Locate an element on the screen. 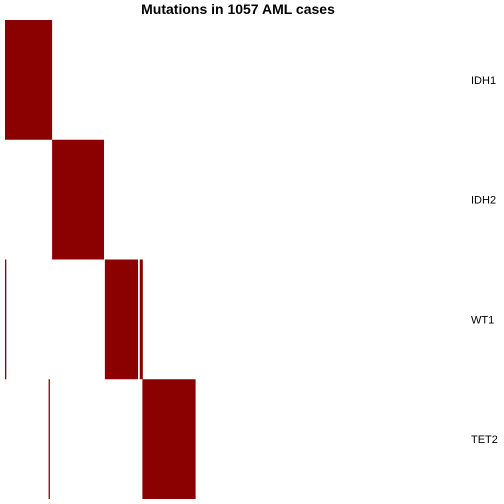 Image resolution: width=504 pixels, height=504 pixels. row-label-idh1: IDH1 is located at coordinates (483, 81).